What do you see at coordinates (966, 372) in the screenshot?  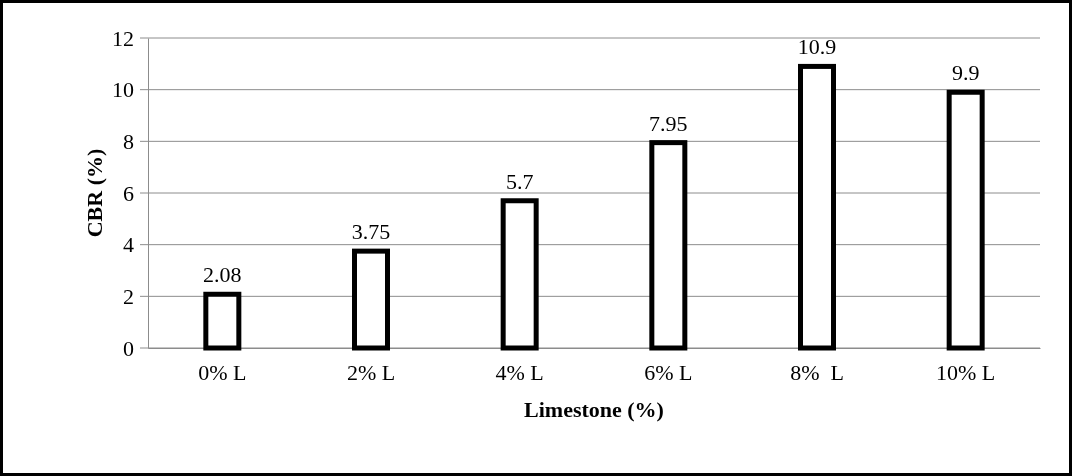 I see `x-tick-label: 10% L` at bounding box center [966, 372].